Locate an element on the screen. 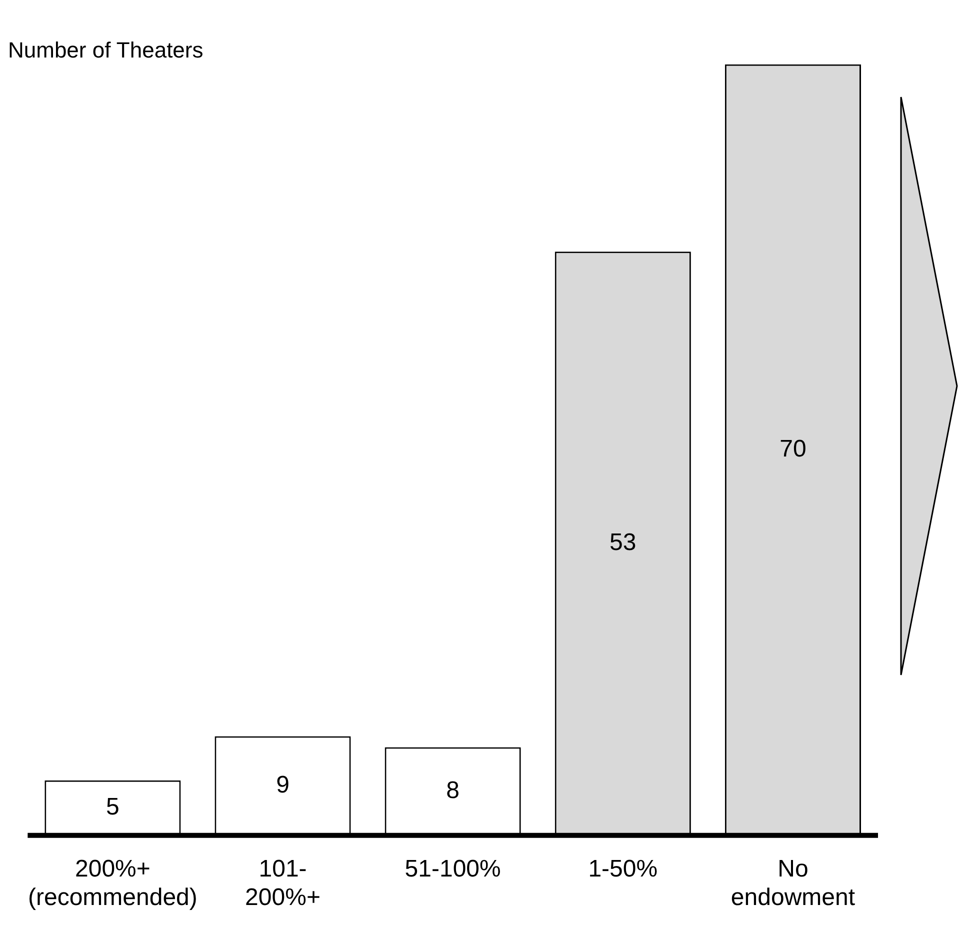  x-tick-label: 101- 200%+ is located at coordinates (282, 883).